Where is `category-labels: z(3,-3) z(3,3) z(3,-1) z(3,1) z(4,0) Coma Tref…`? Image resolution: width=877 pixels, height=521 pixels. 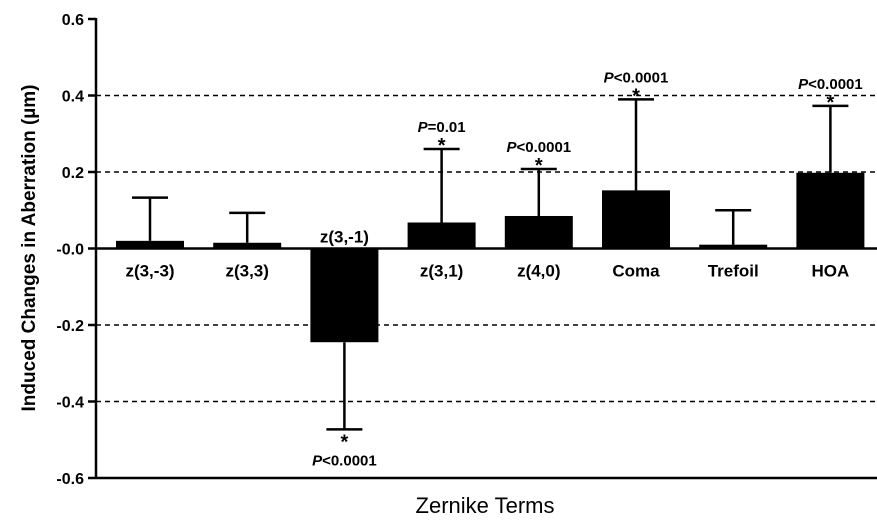 category-labels: z(3,-3) z(3,3) z(3,-1) z(3,1) z(4,0) Coma Tref… is located at coordinates (487, 254).